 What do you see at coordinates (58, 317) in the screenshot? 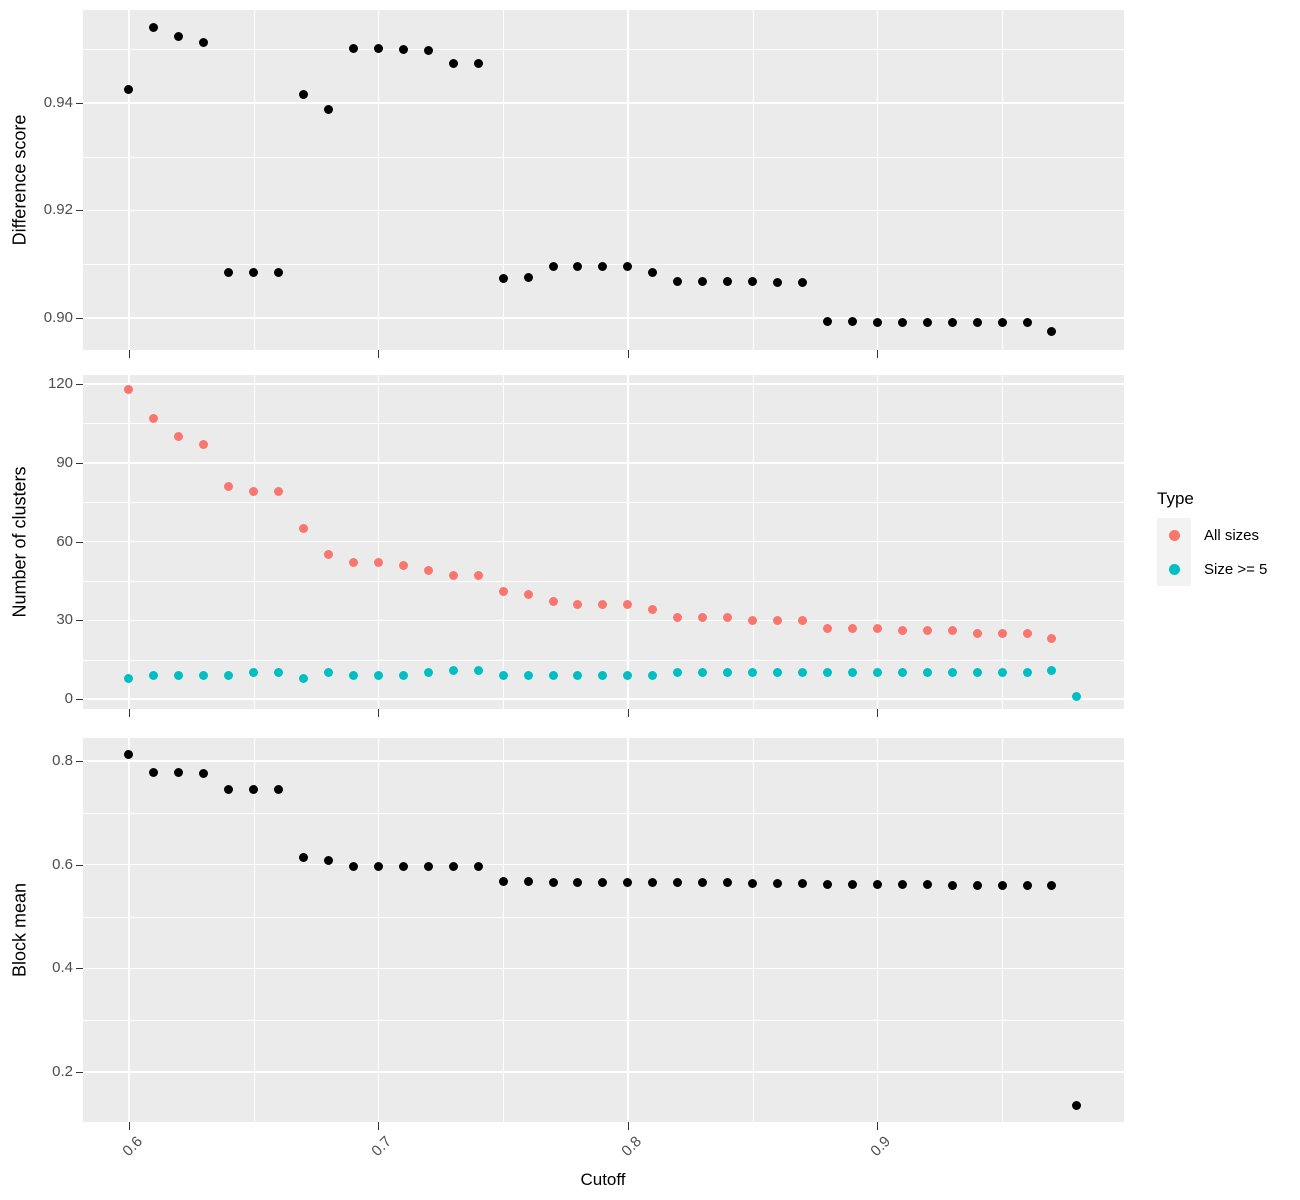
I see `y-tick-label: 0.90` at bounding box center [58, 317].